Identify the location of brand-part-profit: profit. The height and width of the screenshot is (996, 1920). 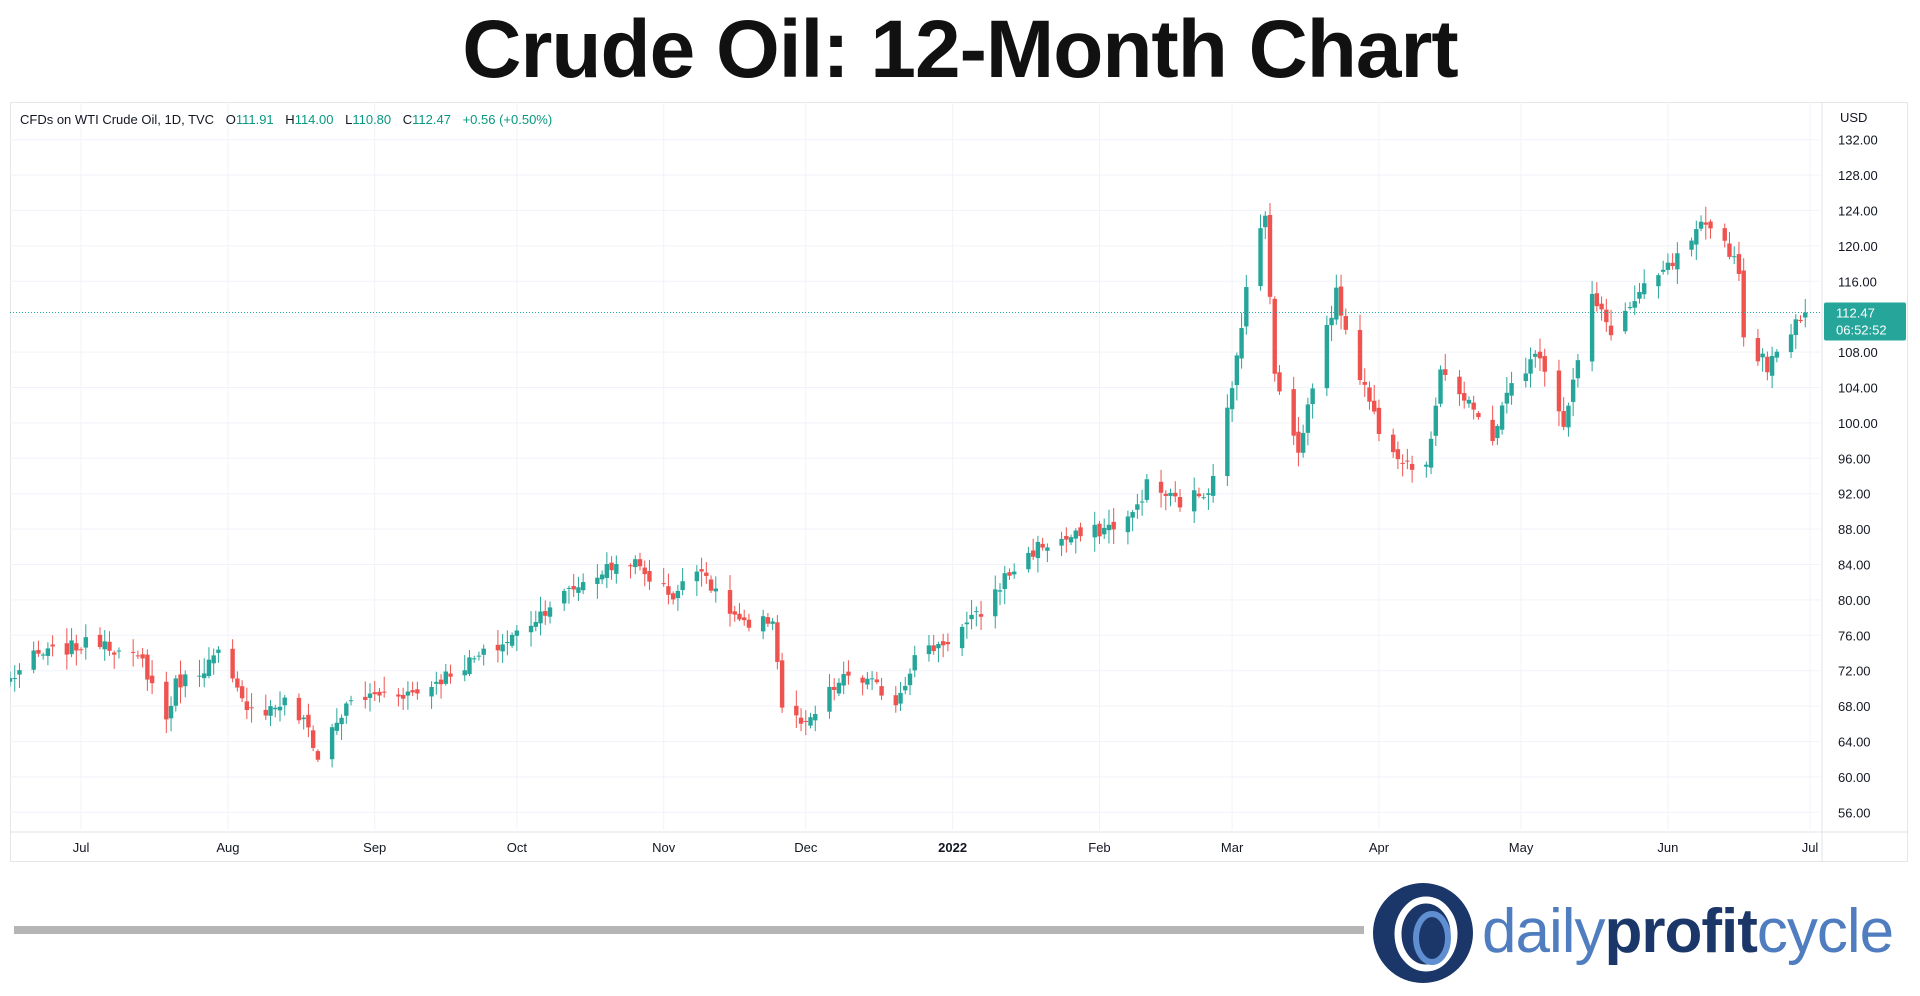
(1681, 931).